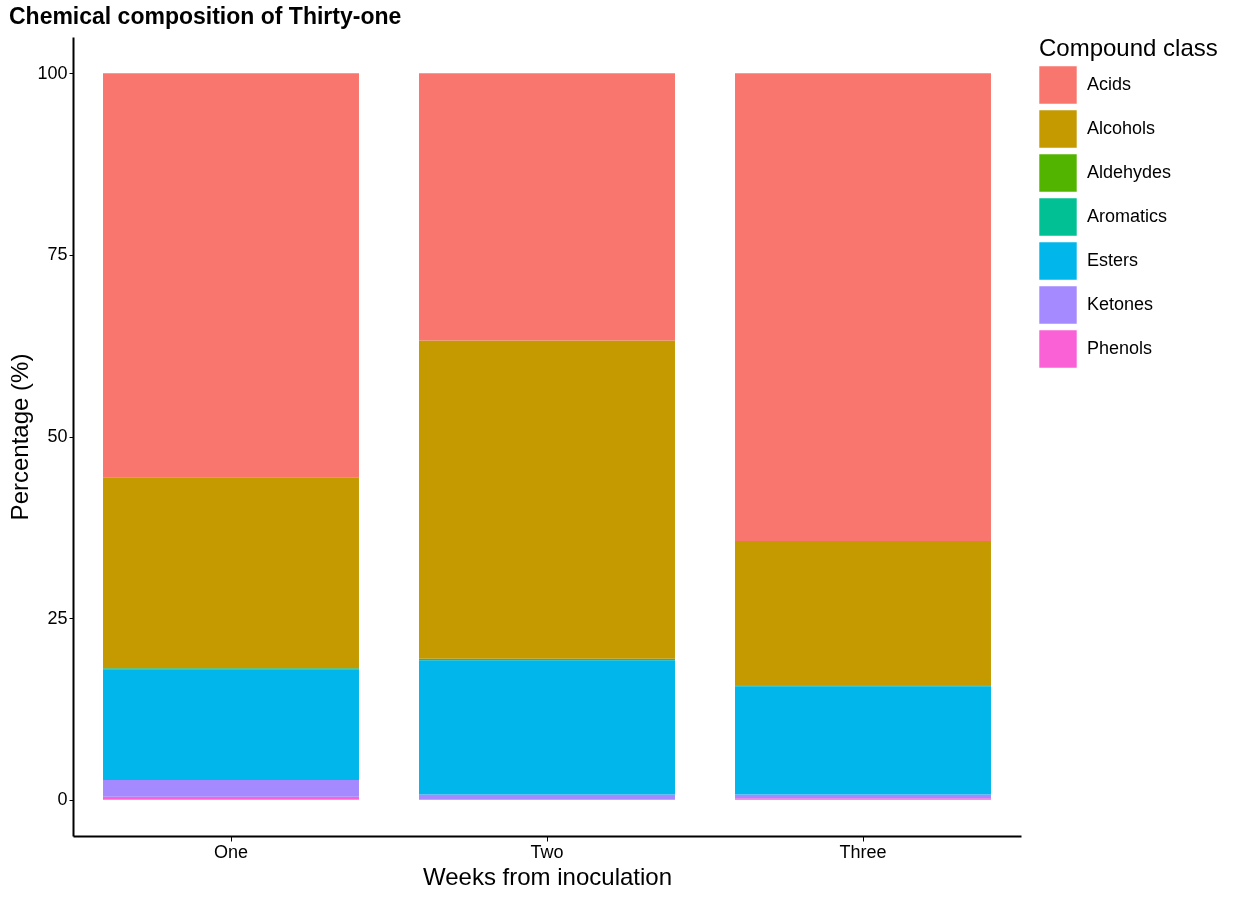 The height and width of the screenshot is (911, 1242). Describe the element at coordinates (1120, 304) in the screenshot. I see `legend-label: Ketones` at that location.